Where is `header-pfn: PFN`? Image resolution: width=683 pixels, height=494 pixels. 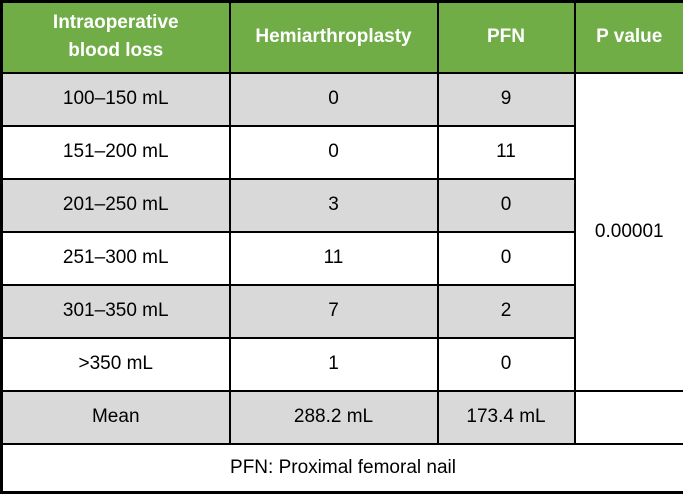 header-pfn: PFN is located at coordinates (506, 37).